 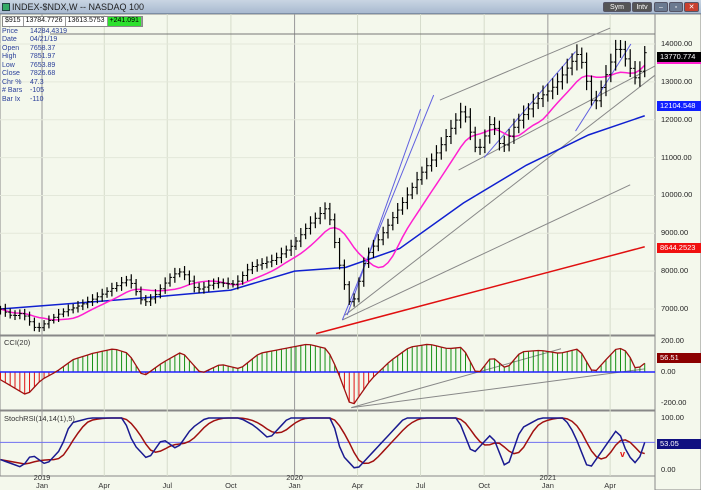 I want to click on minimize-button: –, so click(x=661, y=7).